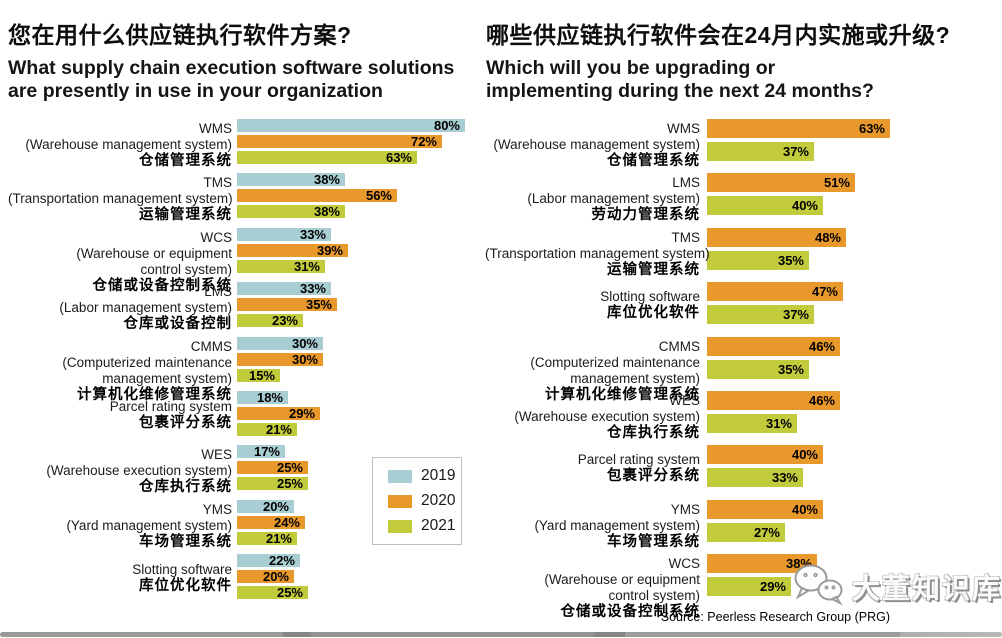  I want to click on bar-2021: 27%, so click(746, 532).